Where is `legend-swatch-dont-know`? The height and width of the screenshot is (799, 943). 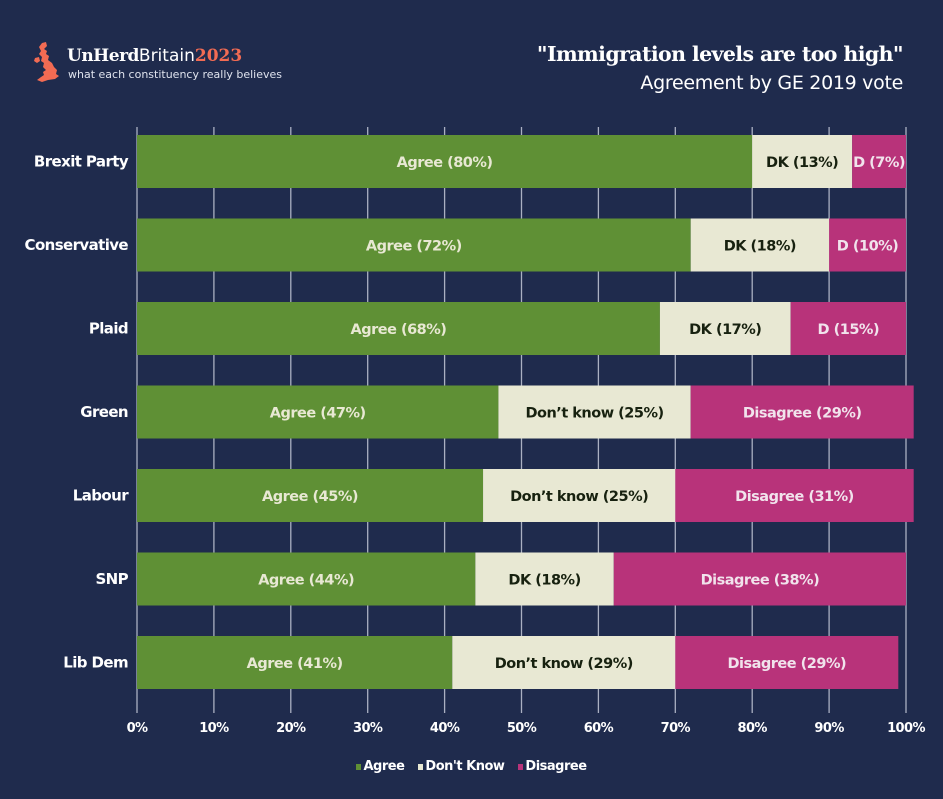
legend-swatch-dont-know is located at coordinates (421, 767).